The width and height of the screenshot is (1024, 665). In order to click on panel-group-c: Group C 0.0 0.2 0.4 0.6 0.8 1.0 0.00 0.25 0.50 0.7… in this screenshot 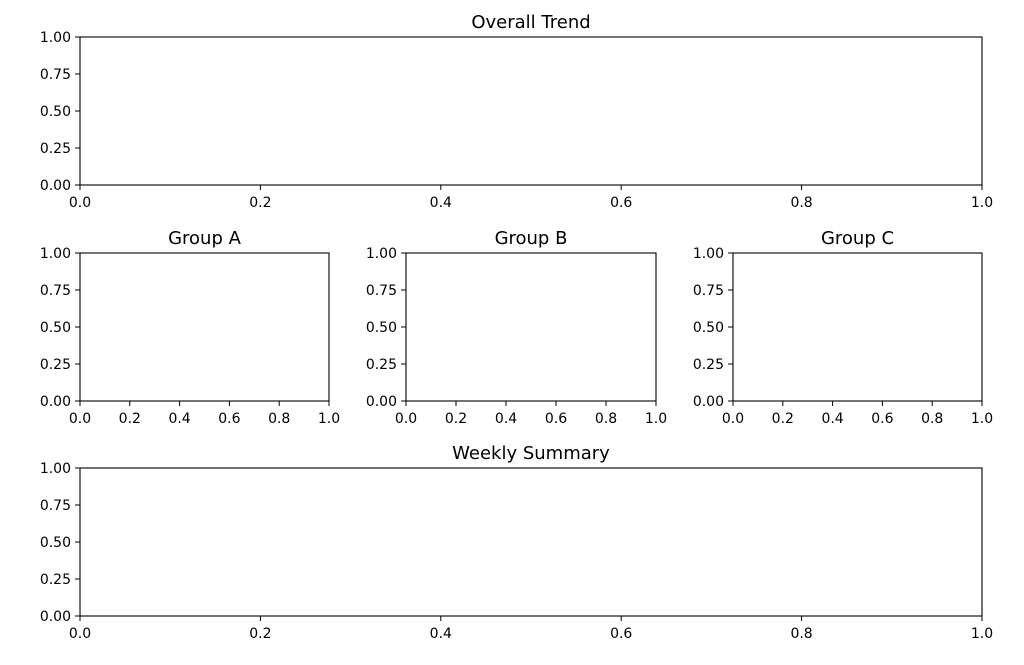, I will do `click(843, 327)`.